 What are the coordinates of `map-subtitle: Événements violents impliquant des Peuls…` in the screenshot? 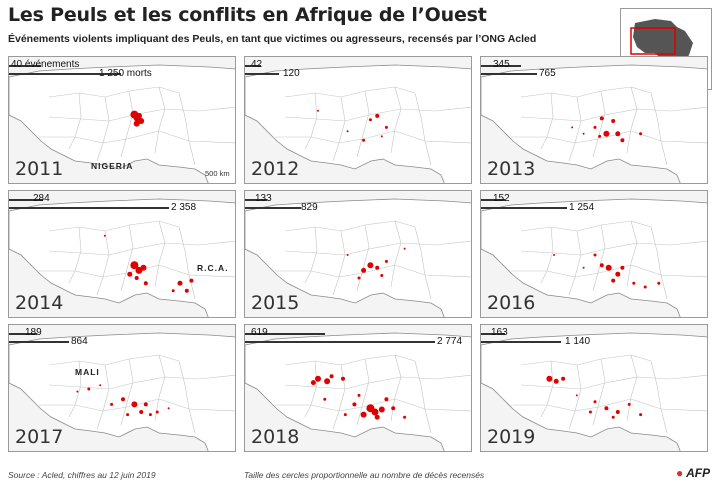 It's located at (272, 39).